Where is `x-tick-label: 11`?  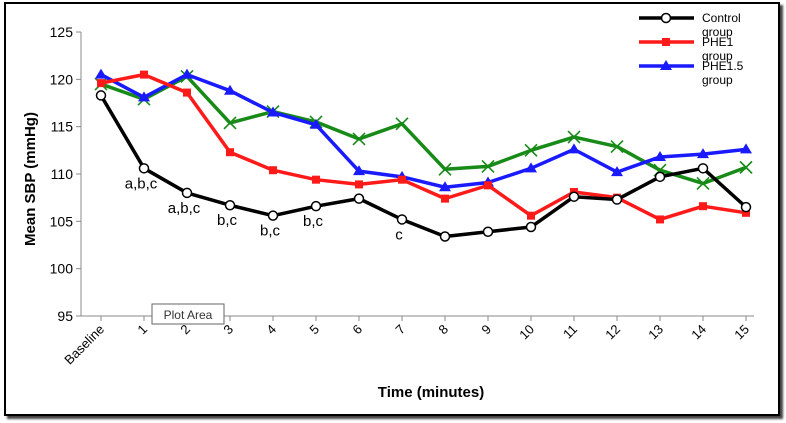 x-tick-label: 11 is located at coordinates (570, 332).